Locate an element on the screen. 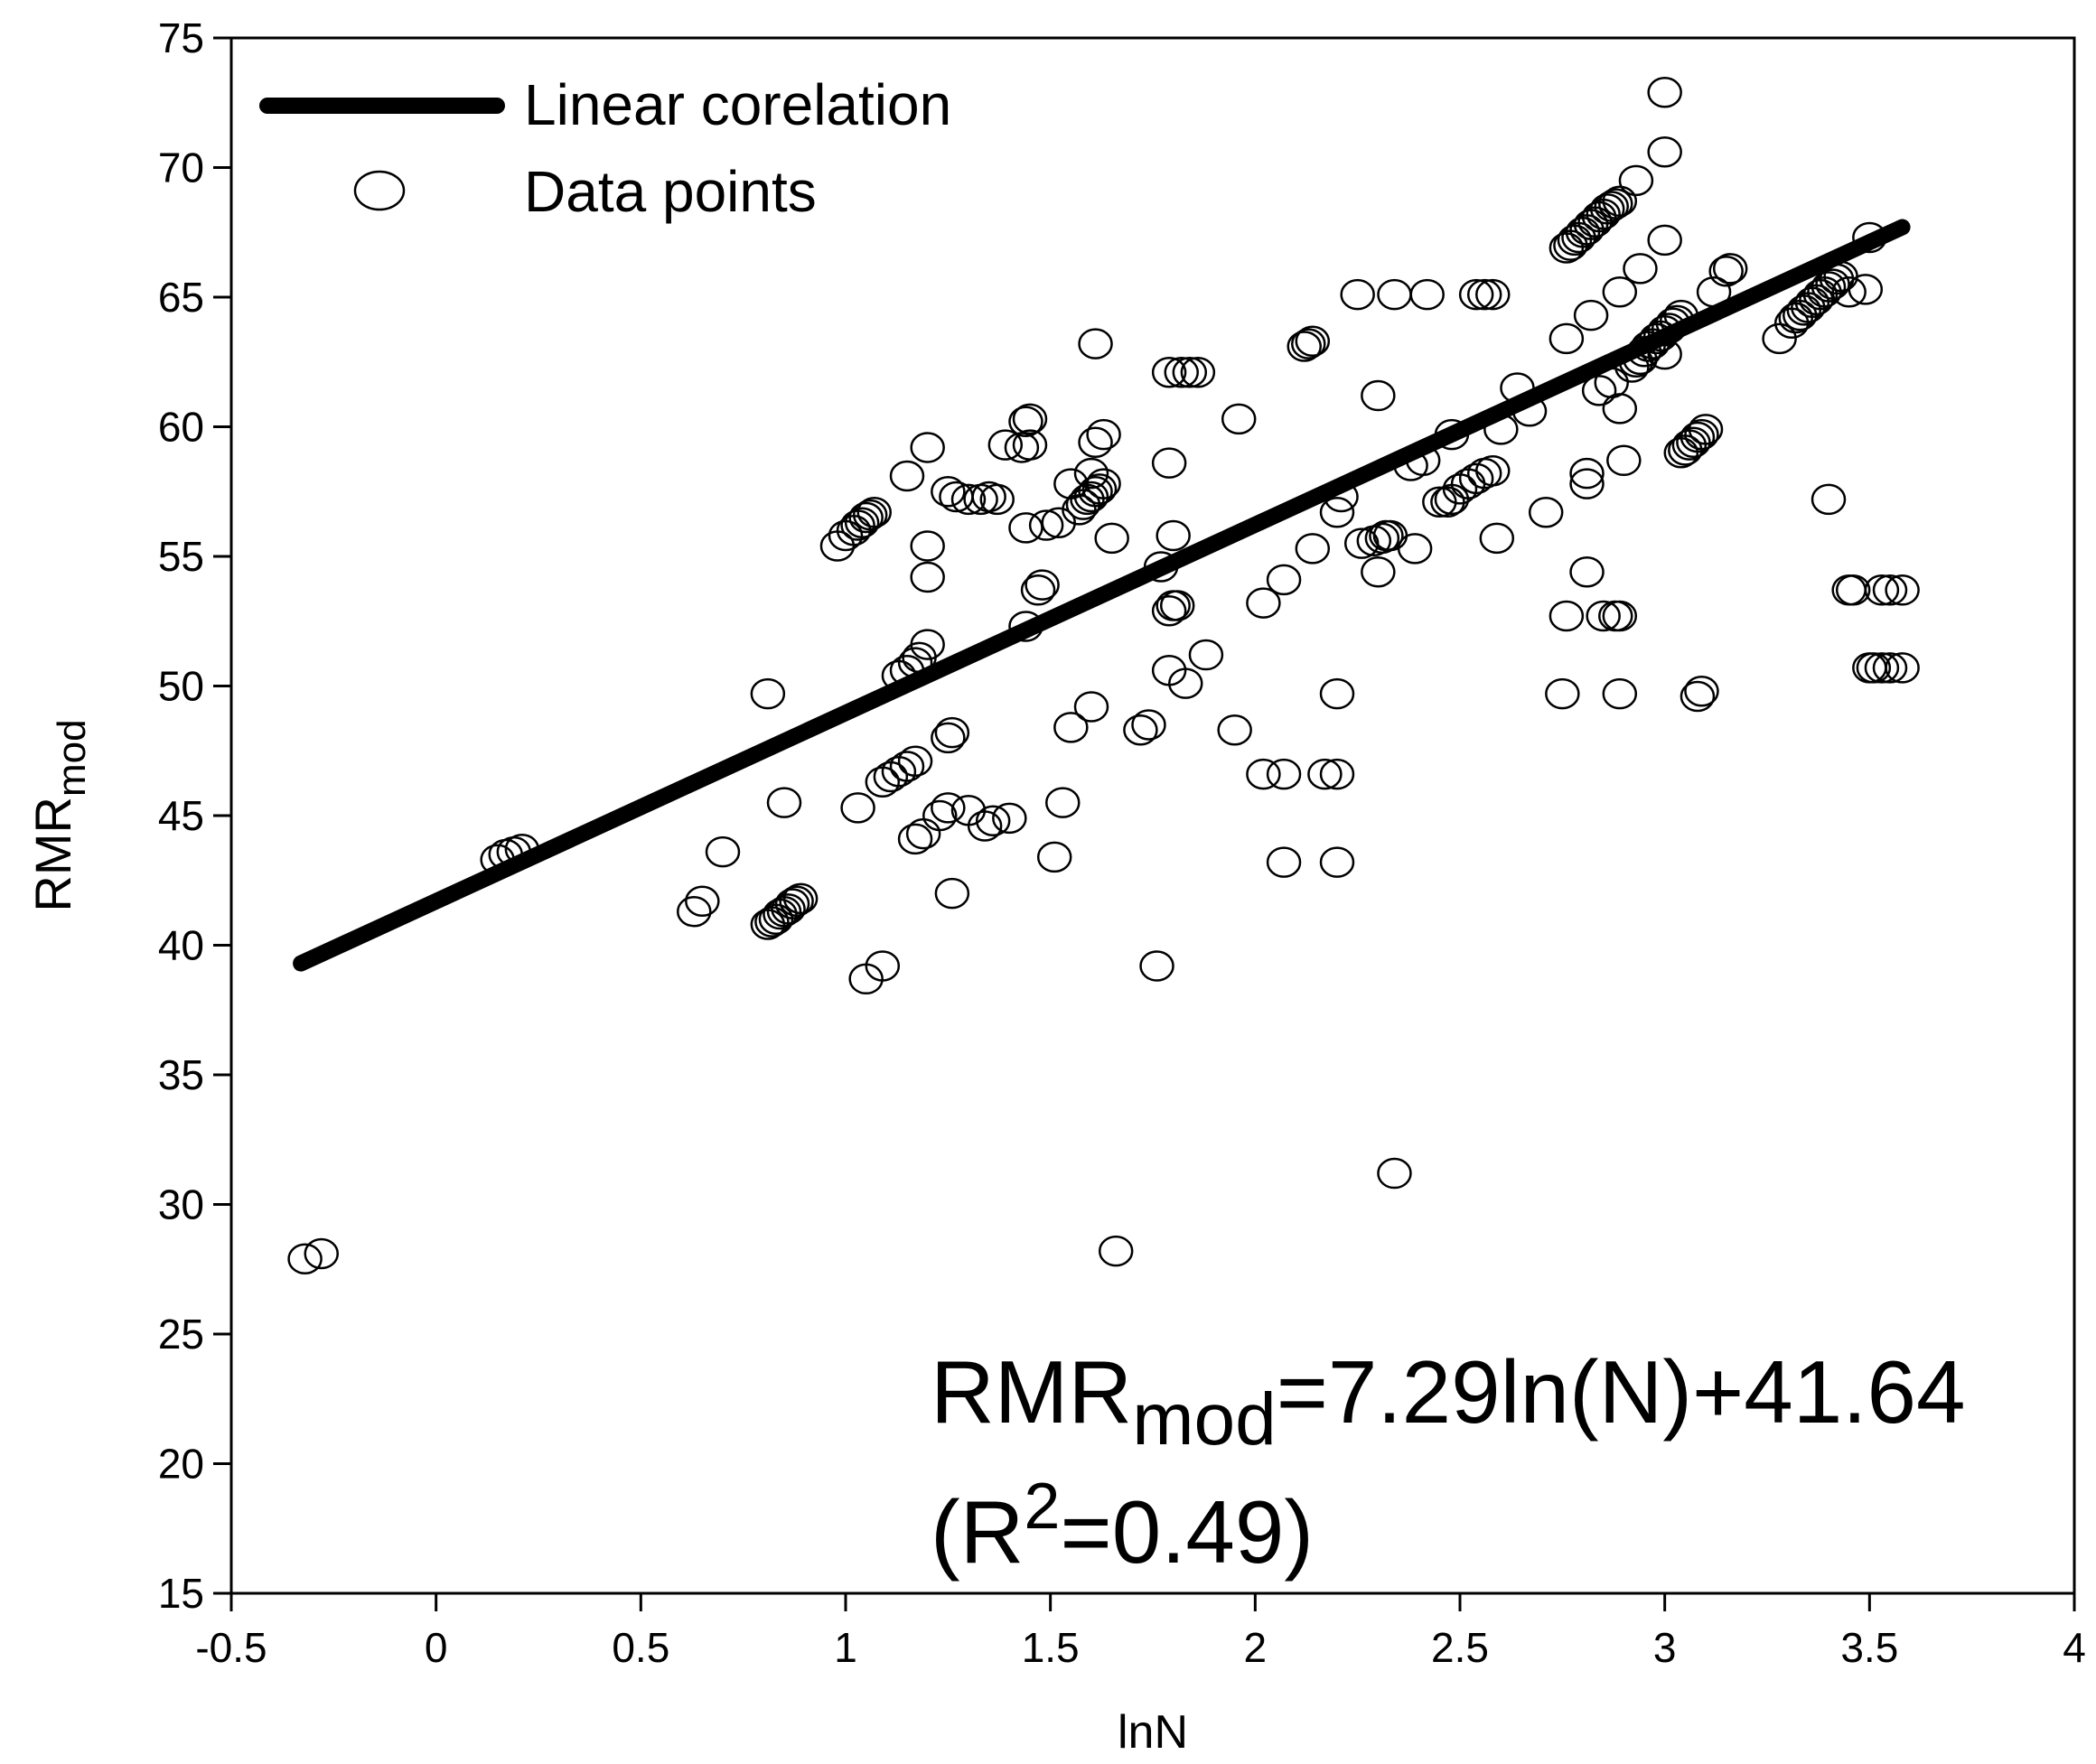 This screenshot has width=2096, height=1764. y-tick-label: 45 is located at coordinates (181, 815).